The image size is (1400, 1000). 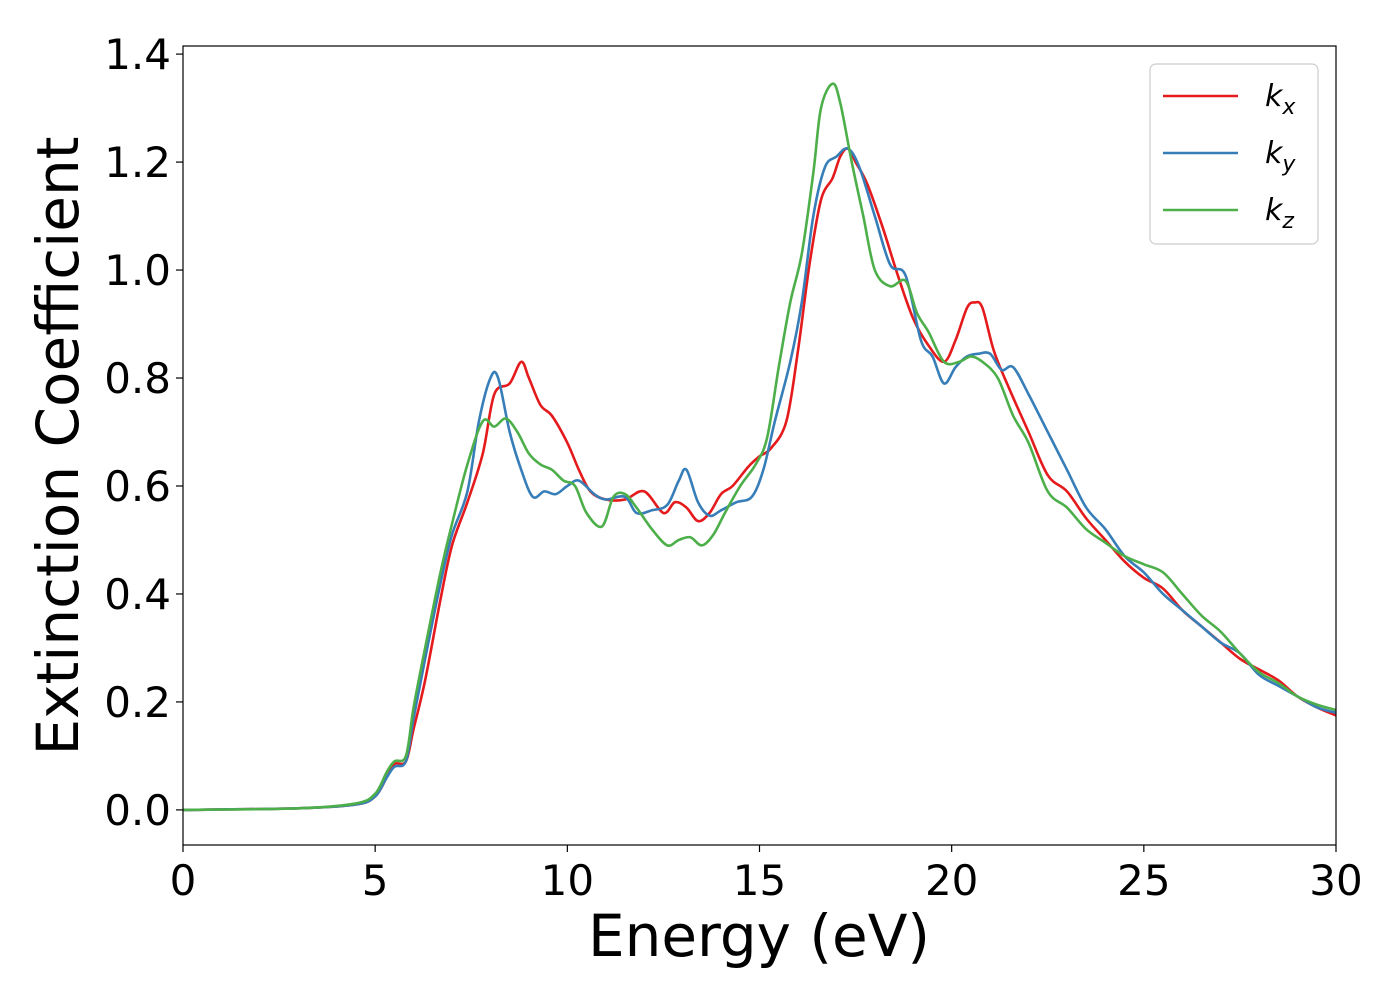 What do you see at coordinates (137, 378) in the screenshot?
I see `y-tick-label: 0.8` at bounding box center [137, 378].